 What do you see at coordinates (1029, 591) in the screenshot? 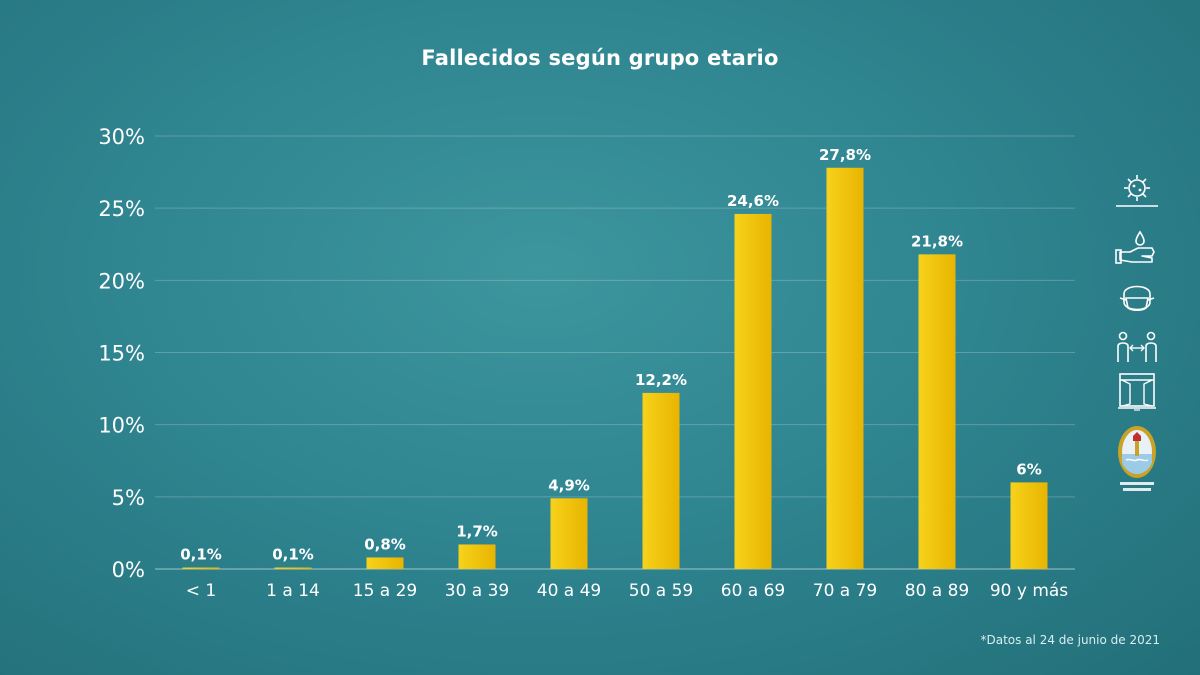
I see `x-tick-label: 90 y más` at bounding box center [1029, 591].